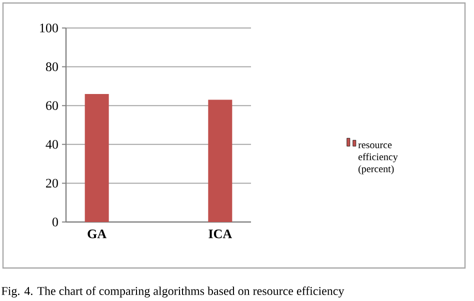 The height and width of the screenshot is (301, 474). I want to click on y-tick-label: 100, so click(49, 28).